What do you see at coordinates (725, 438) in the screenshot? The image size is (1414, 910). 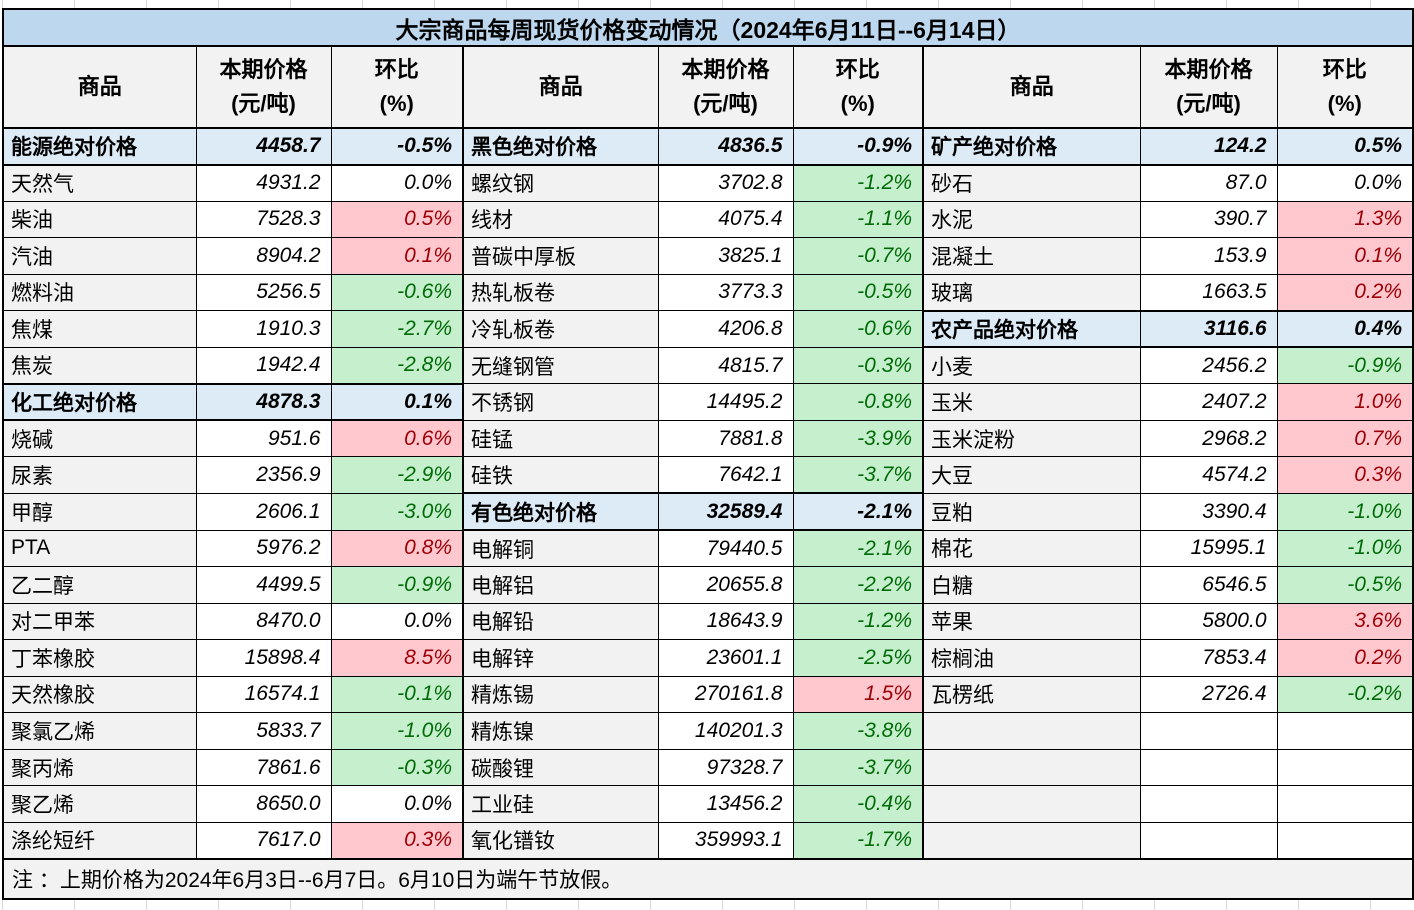 I see `price-cell: 7881.8` at bounding box center [725, 438].